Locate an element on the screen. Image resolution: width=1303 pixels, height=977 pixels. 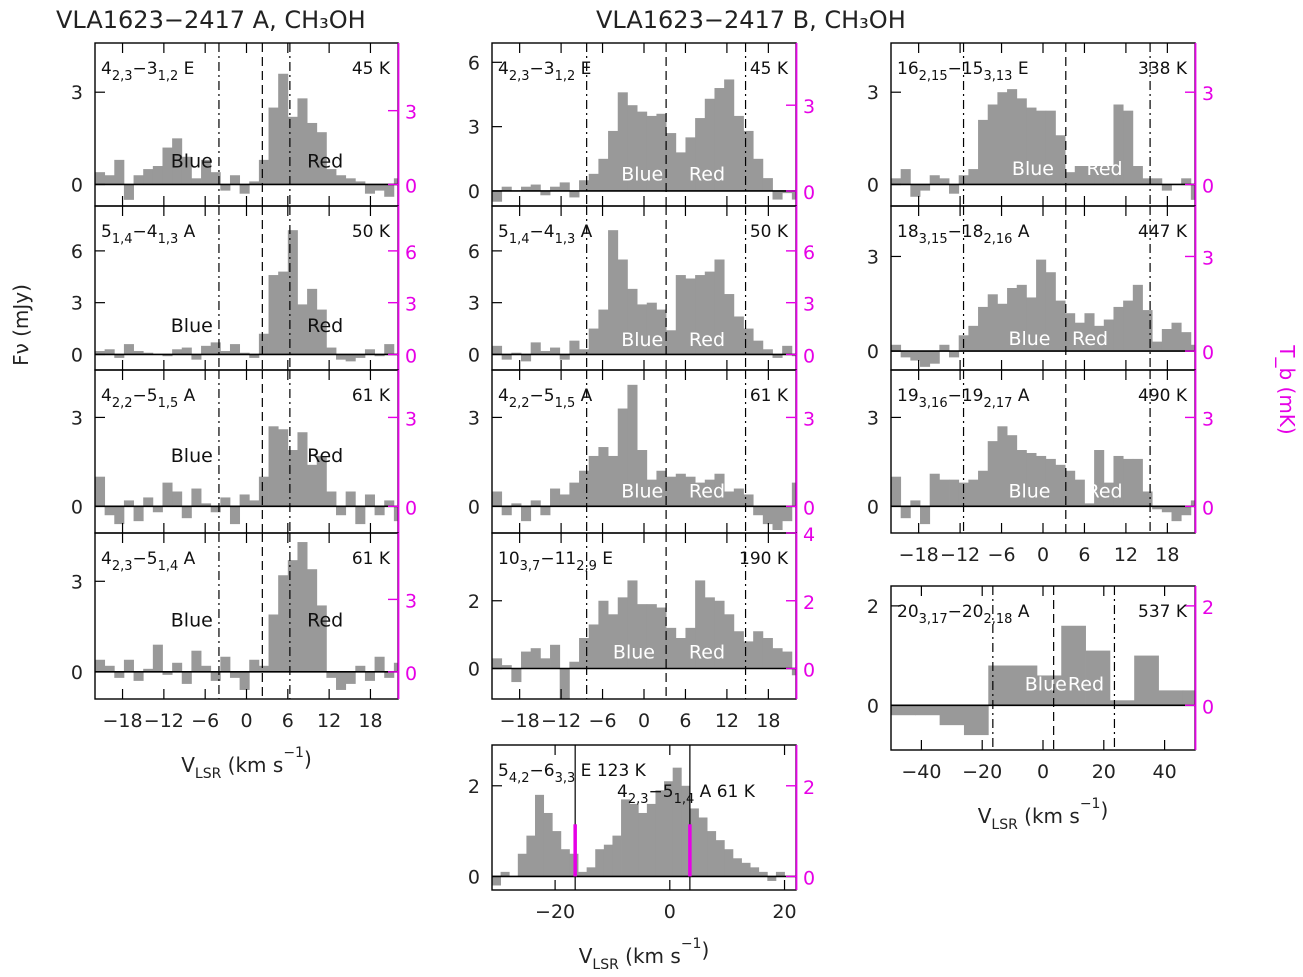
x-tick-label: 12 is located at coordinates (727, 721).